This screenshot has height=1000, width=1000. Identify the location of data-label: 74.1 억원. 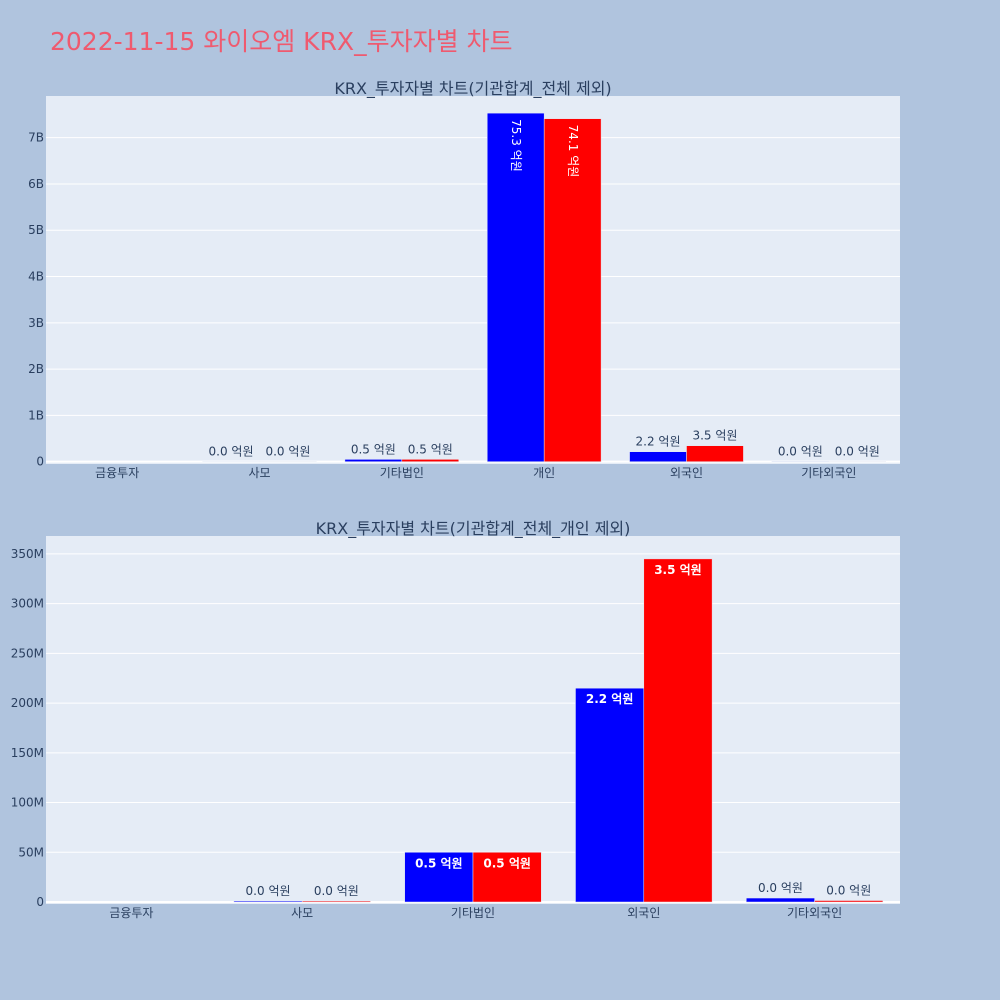
(573, 151).